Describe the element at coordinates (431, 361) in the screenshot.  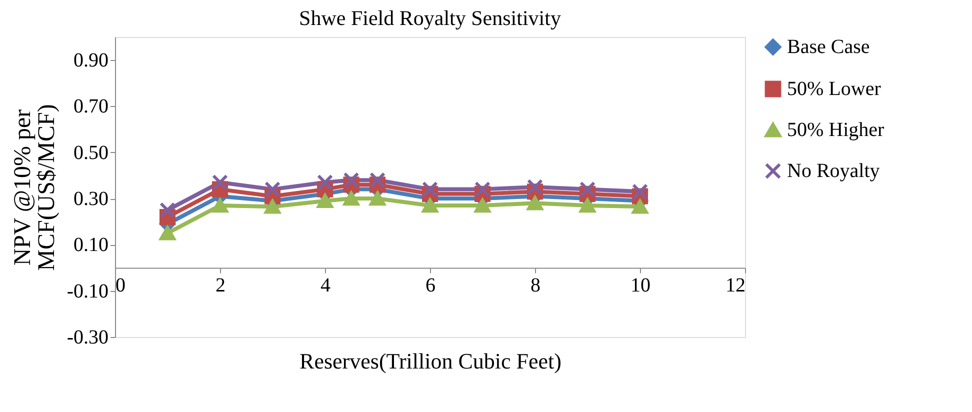
I see `x-axis-title: Reserves(Trillion Cubic Feet)` at that location.